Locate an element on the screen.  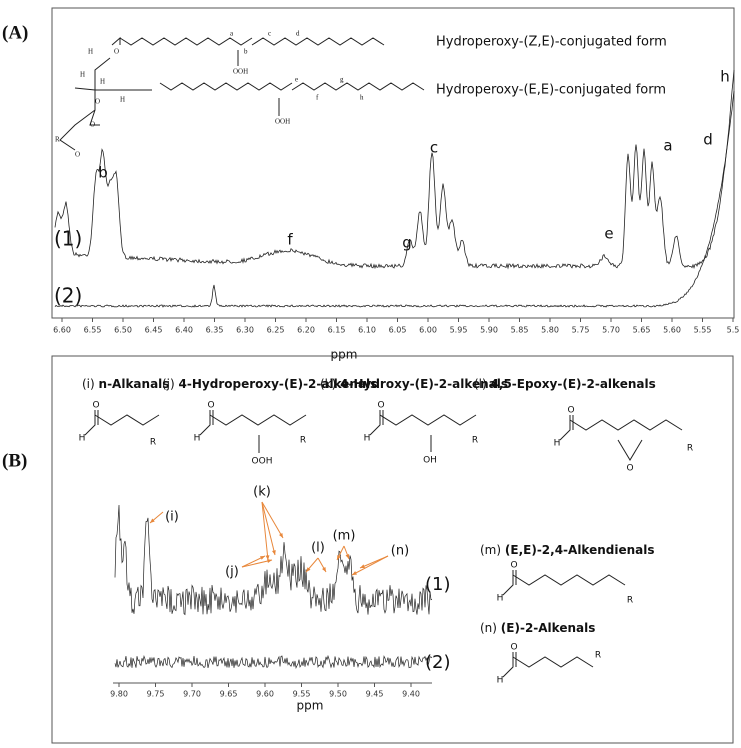
atom-label: d is located at coordinates (298, 34).